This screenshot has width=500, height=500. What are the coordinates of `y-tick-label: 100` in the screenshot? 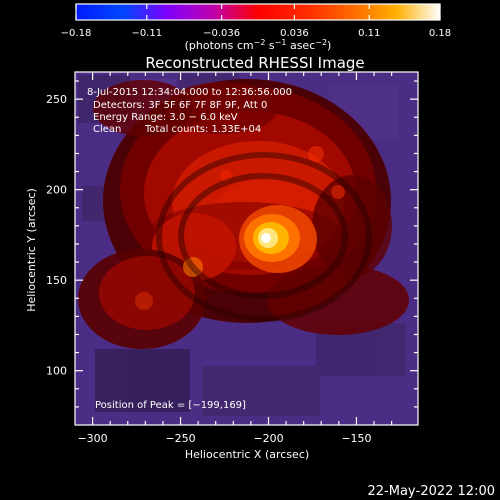 It's located at (56, 371).